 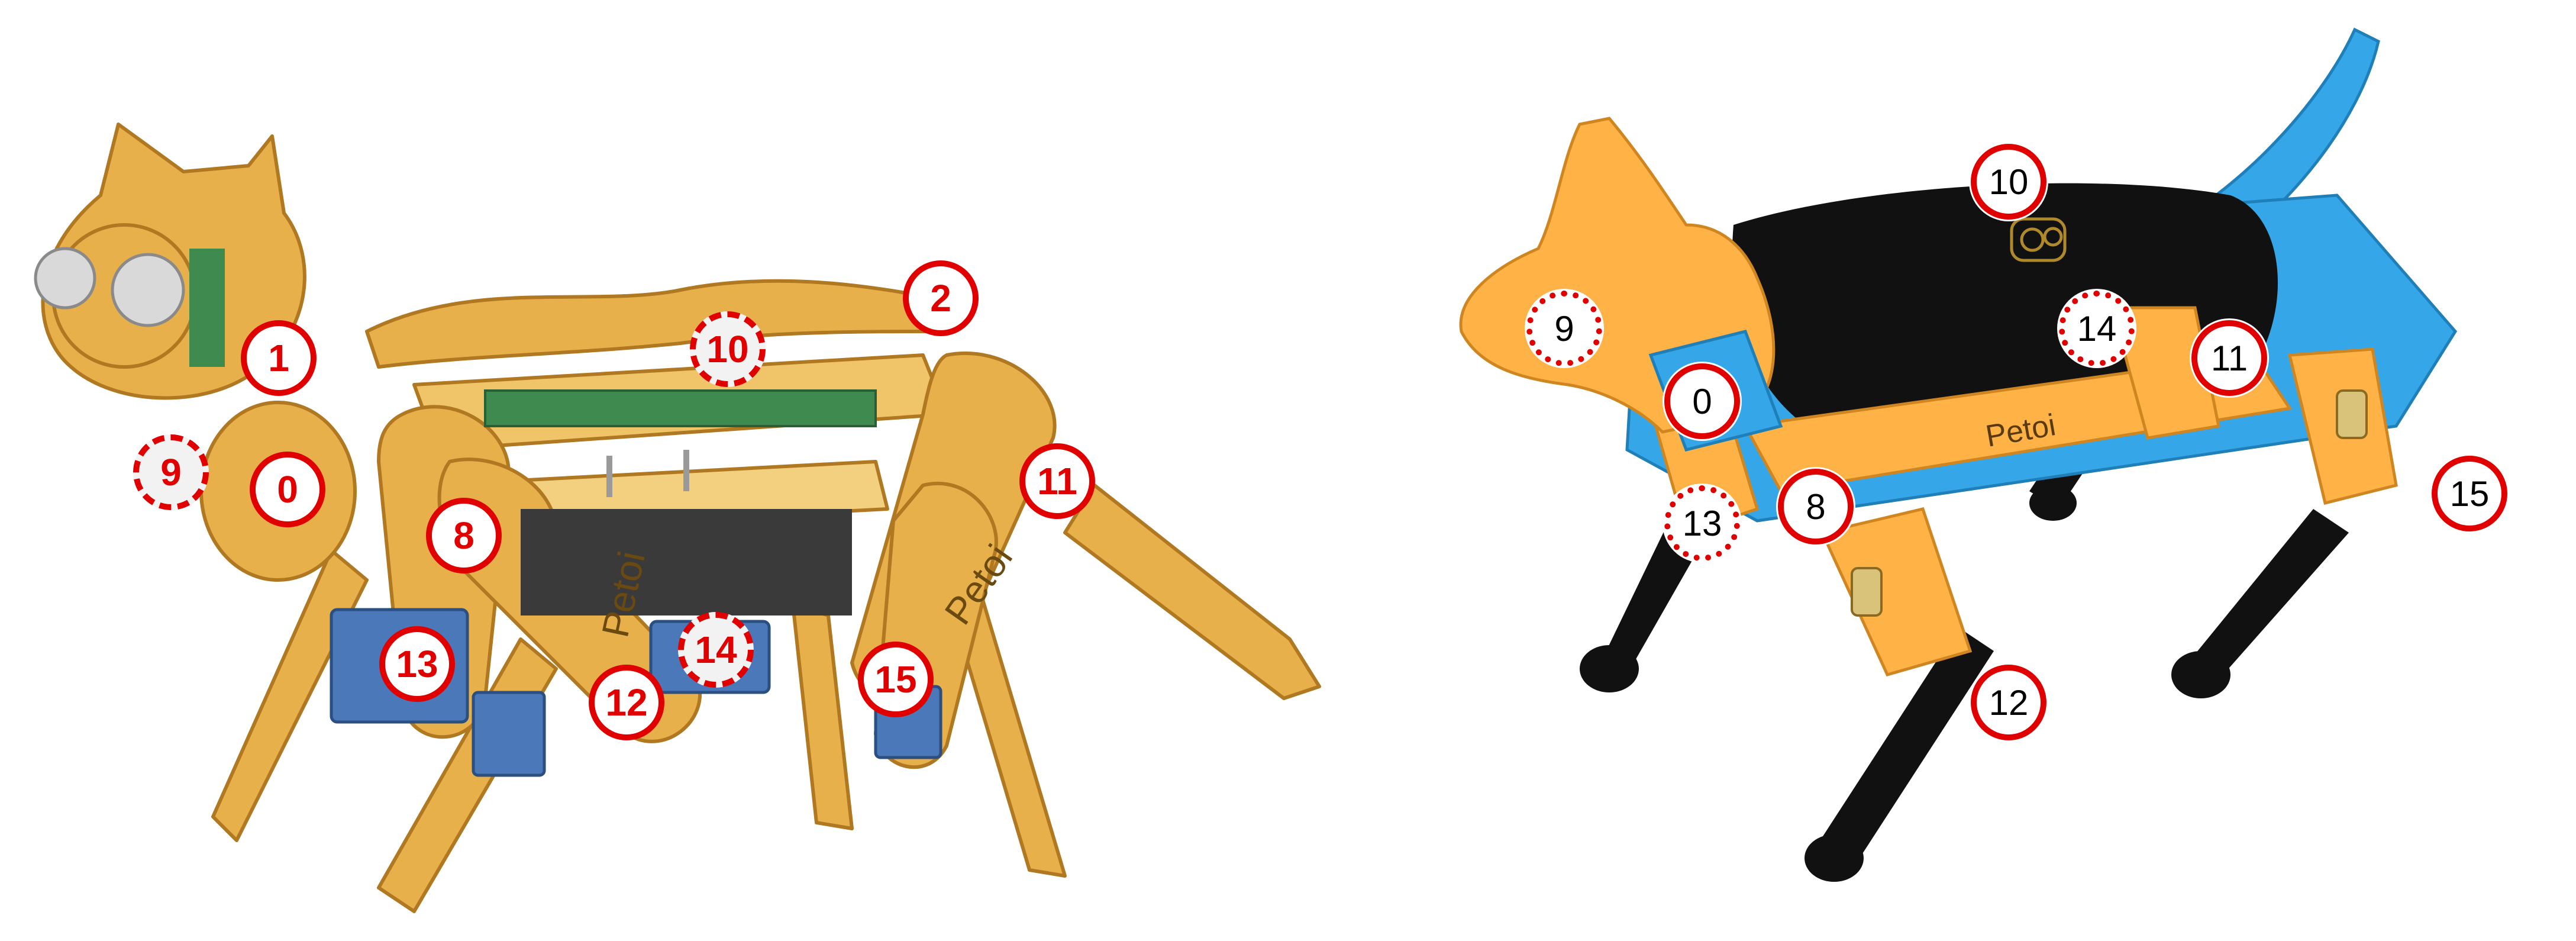 I want to click on front-right-thigh, so click(x=1896, y=591).